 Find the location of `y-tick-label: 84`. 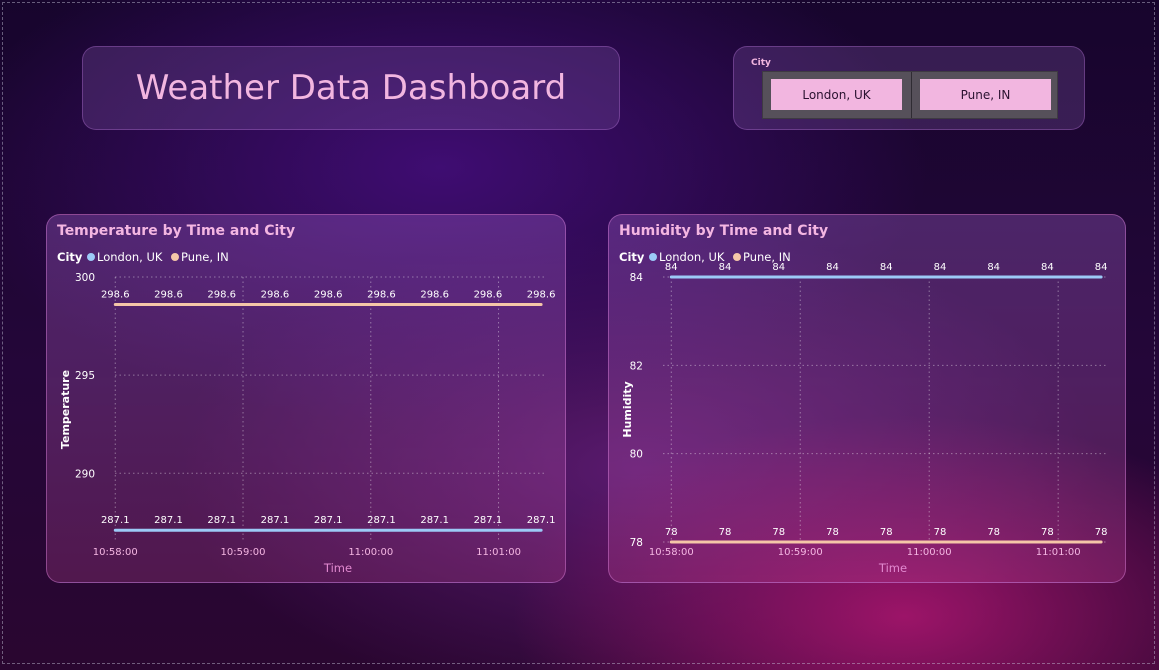

y-tick-label: 84 is located at coordinates (637, 278).